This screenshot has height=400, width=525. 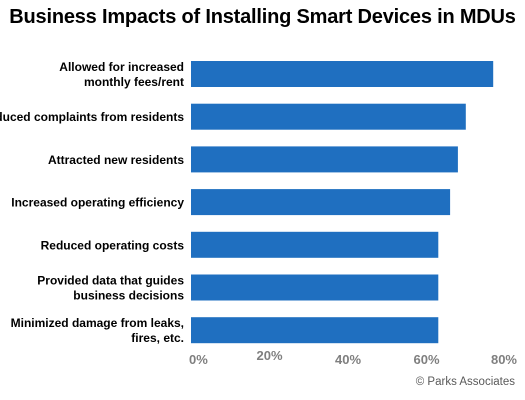 I want to click on category-label-1: Allowed for increased monthly fees/rent, so click(x=121, y=74).